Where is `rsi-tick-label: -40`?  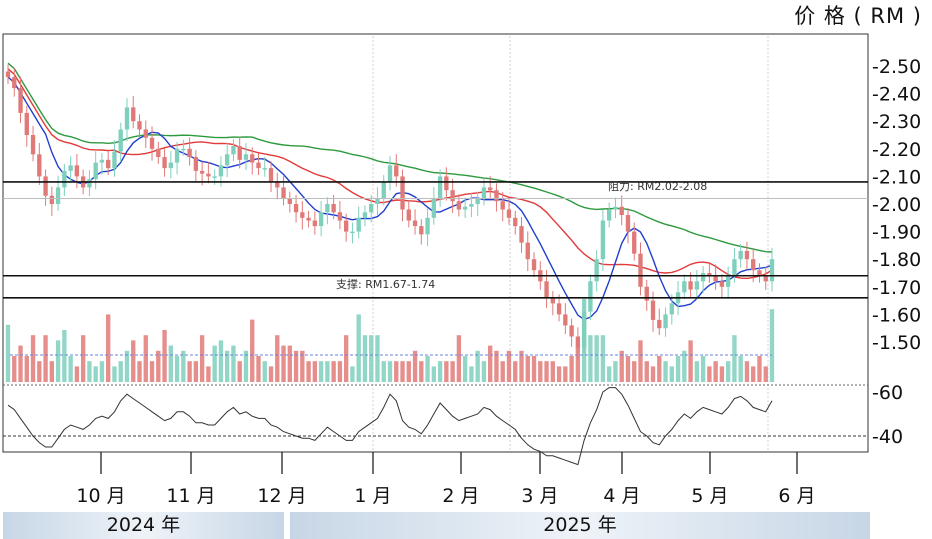
rsi-tick-label: -40 is located at coordinates (887, 437).